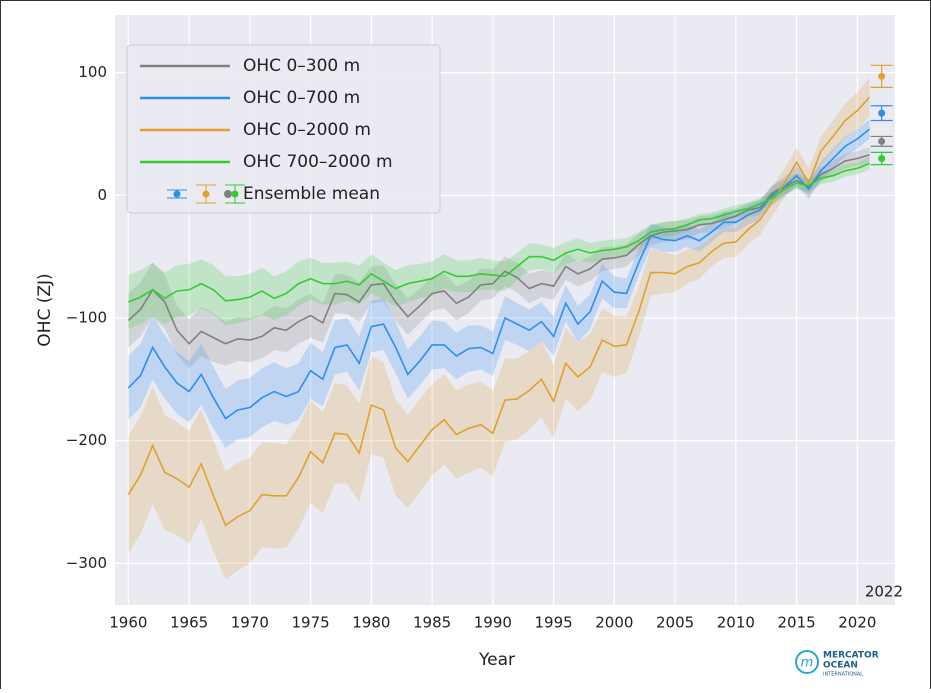 This screenshot has width=931, height=693. I want to click on x-tick-label: 2005, so click(675, 623).